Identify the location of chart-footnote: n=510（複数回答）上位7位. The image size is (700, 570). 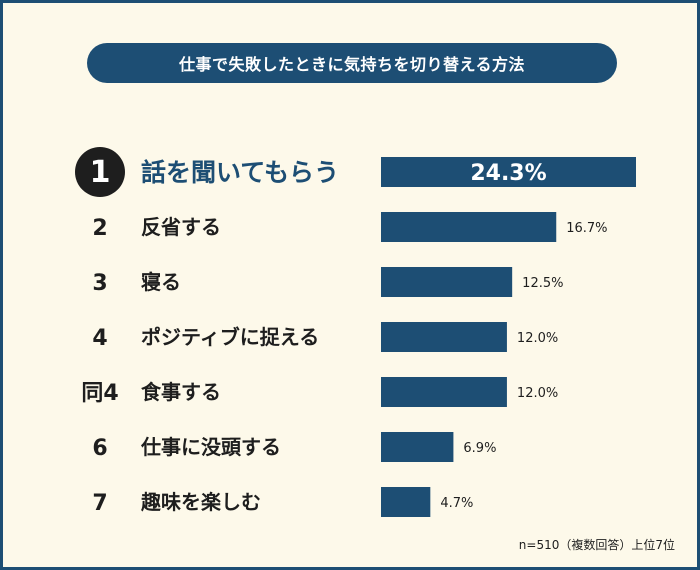
(596, 545).